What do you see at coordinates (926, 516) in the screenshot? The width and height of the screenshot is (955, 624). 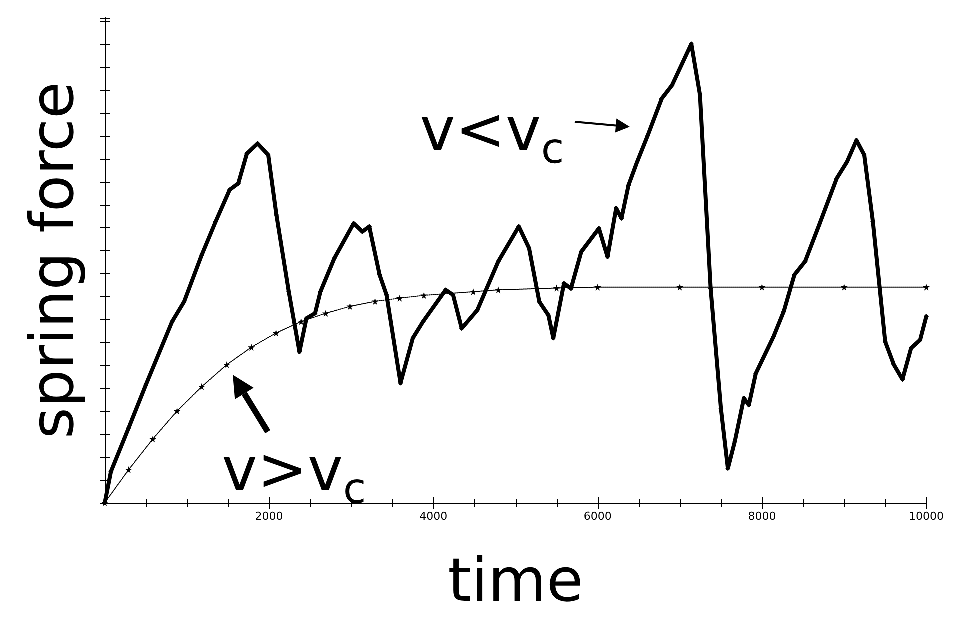 I see `x-tick-label: 10000` at bounding box center [926, 516].